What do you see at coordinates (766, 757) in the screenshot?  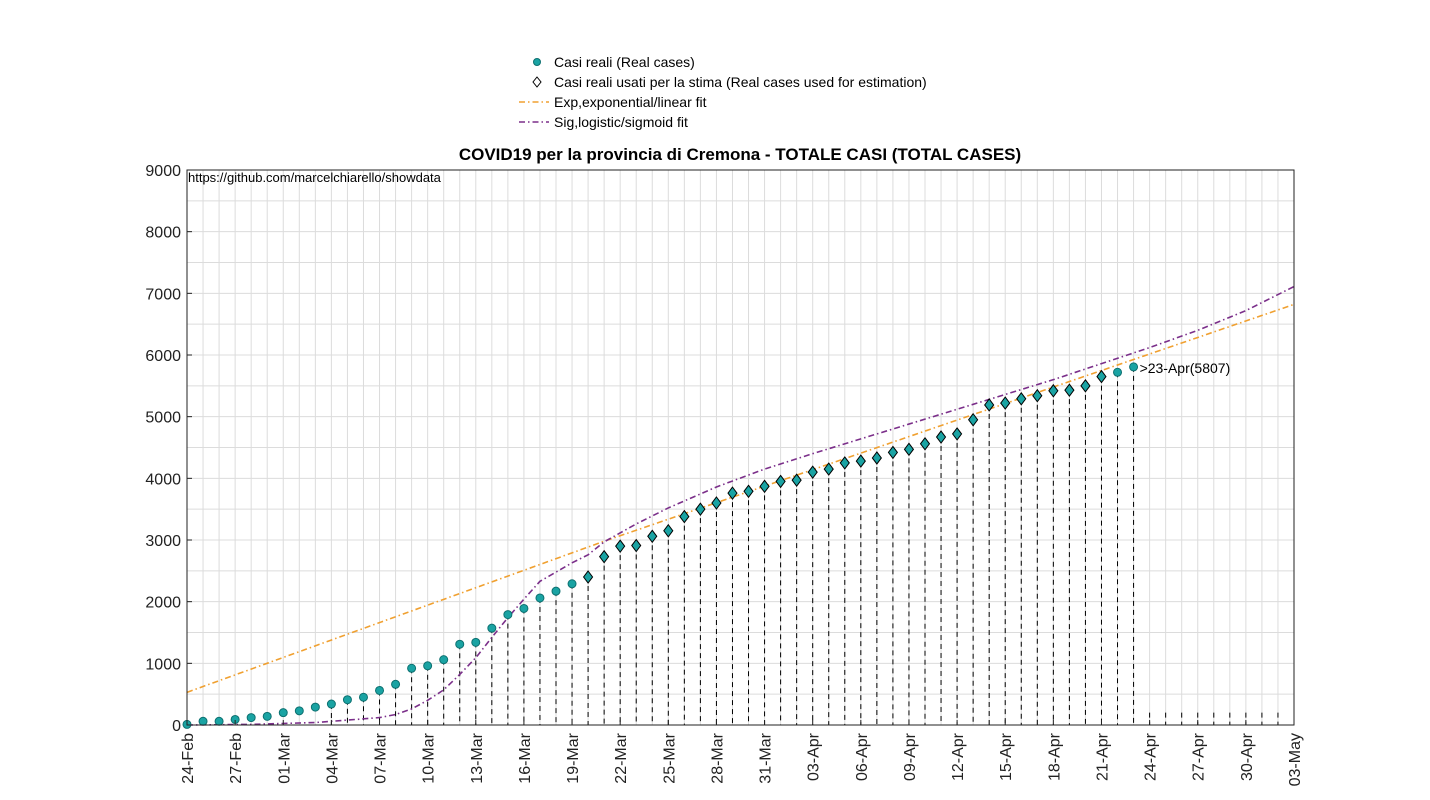 I see `x-tick-label: 31-Mar` at bounding box center [766, 757].